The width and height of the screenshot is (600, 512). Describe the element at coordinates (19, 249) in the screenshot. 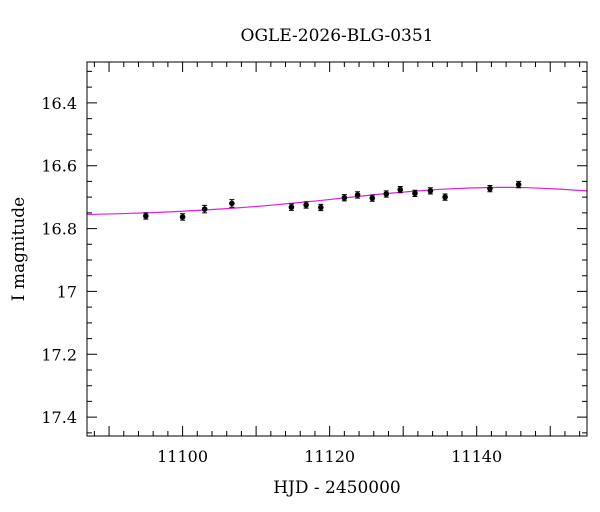

I see `y-axis-label: I magnitude` at that location.